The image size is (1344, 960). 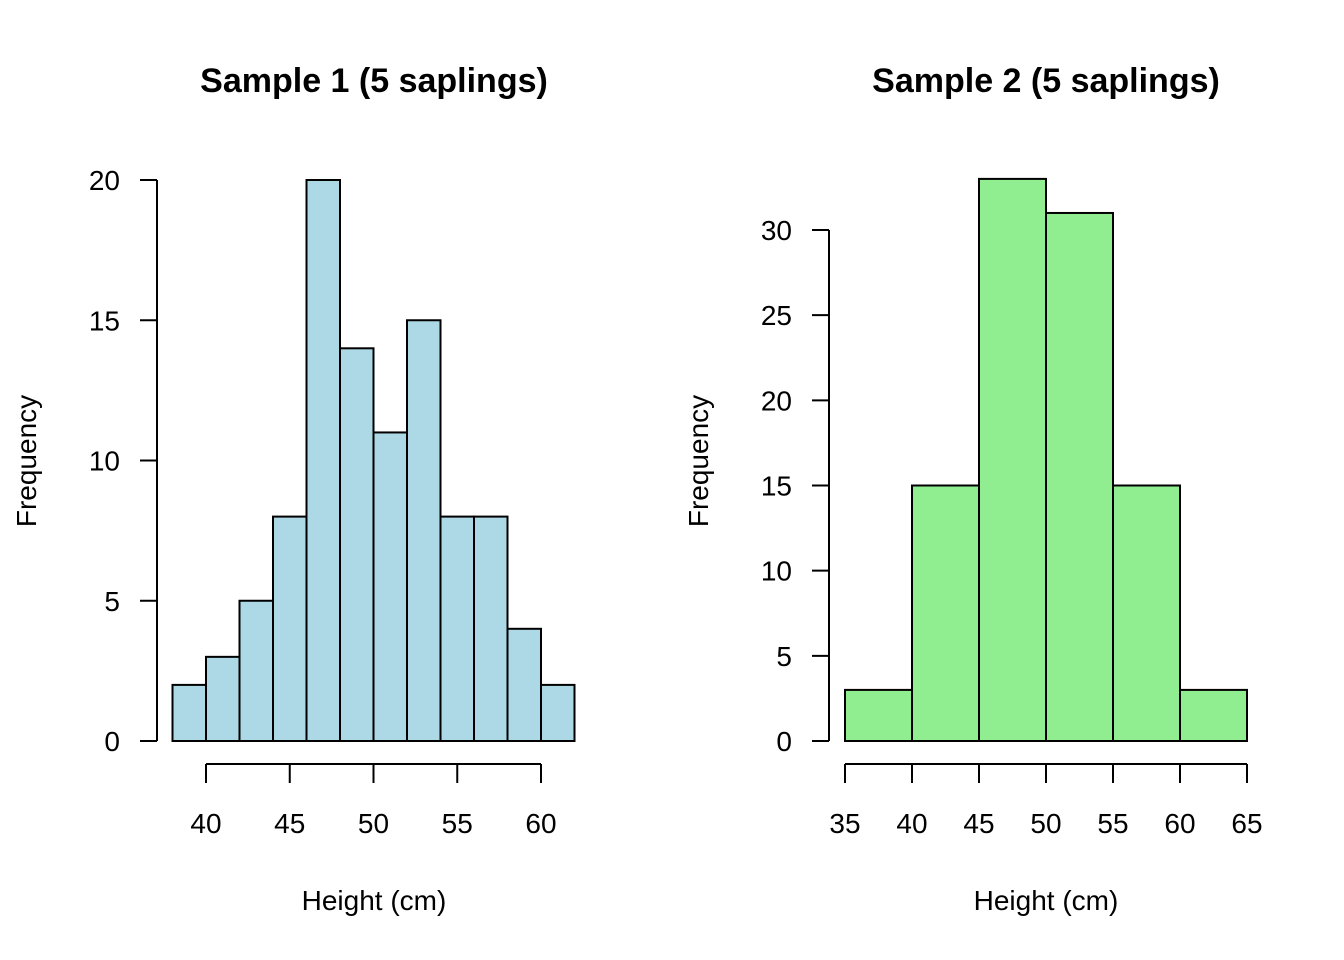 I want to click on x-tick-label: 35, so click(x=844, y=823).